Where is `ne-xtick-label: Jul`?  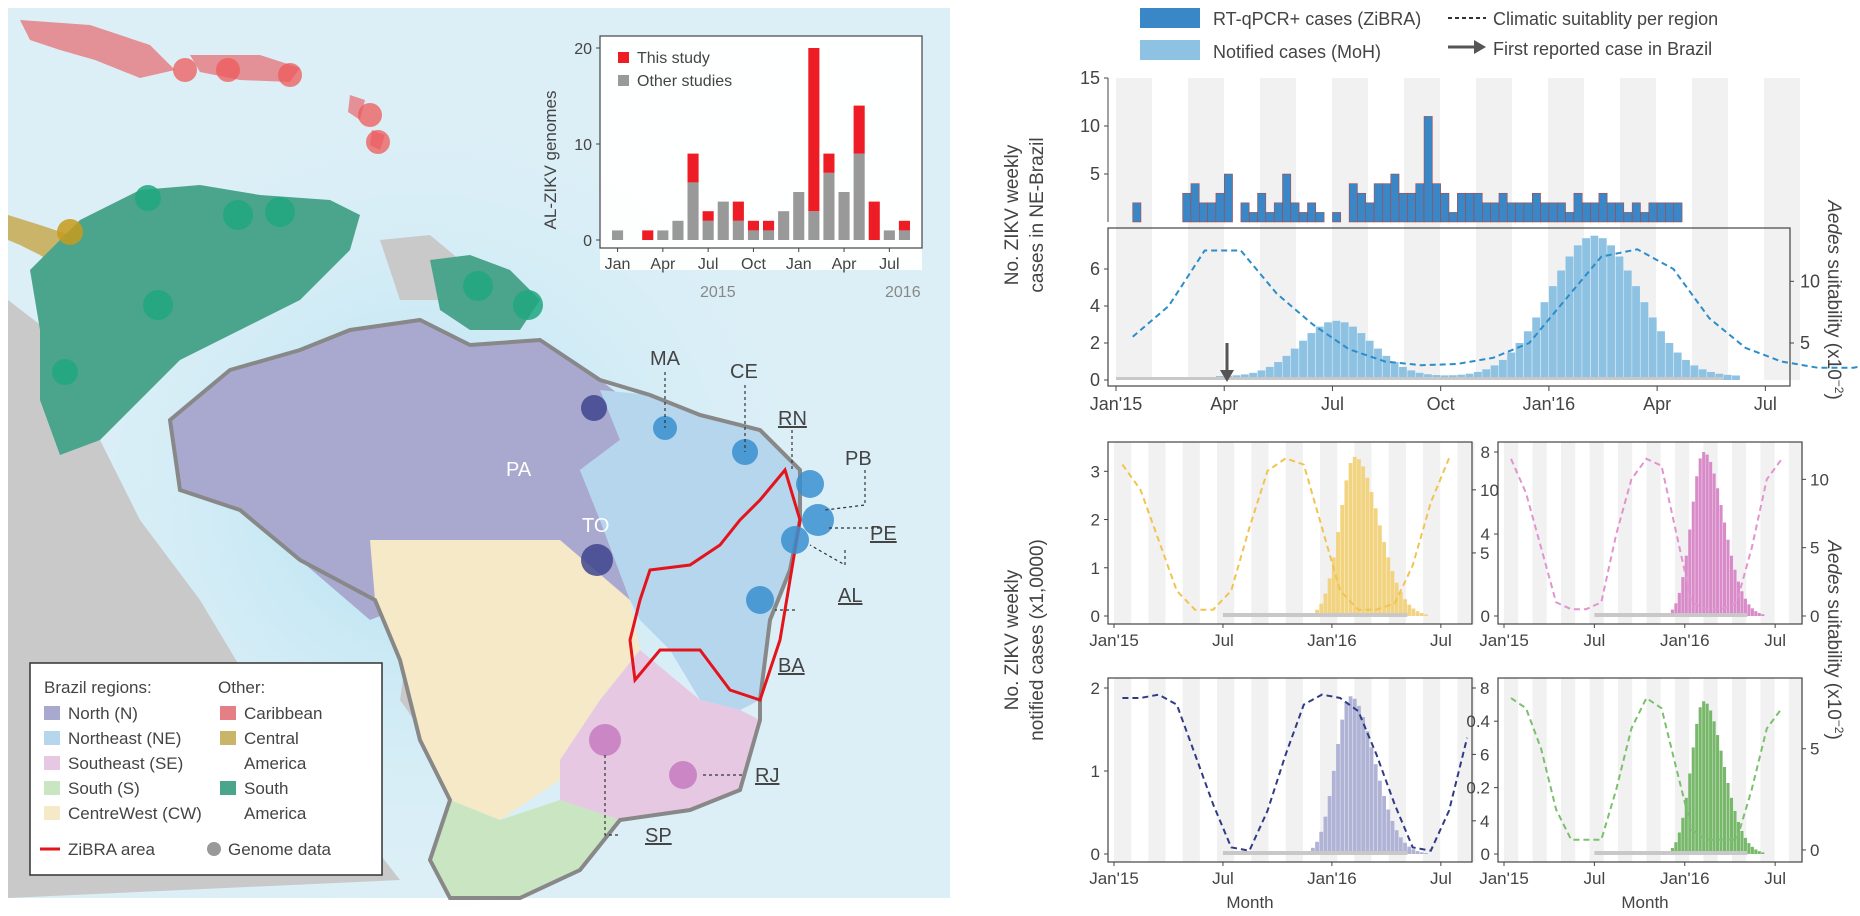
ne-xtick-label: Jul is located at coordinates (1332, 404).